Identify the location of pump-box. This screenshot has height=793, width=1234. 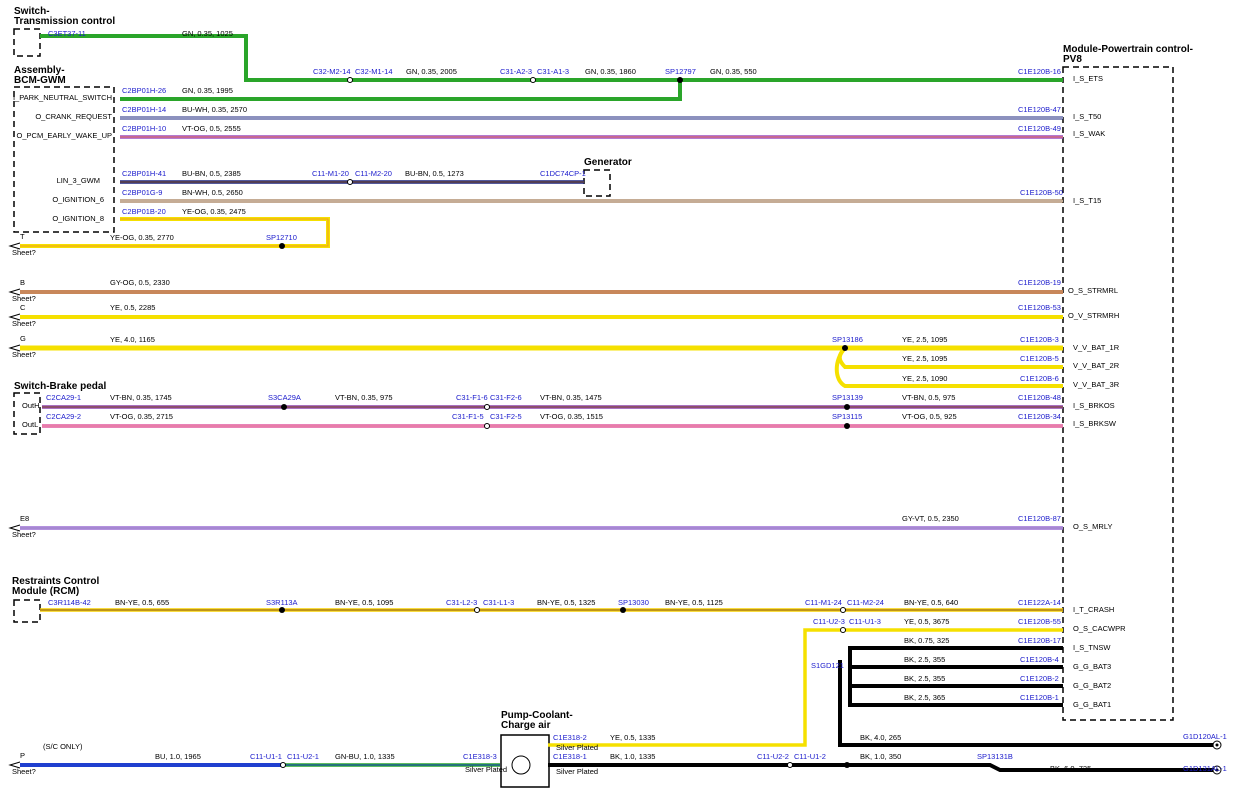
(525, 761).